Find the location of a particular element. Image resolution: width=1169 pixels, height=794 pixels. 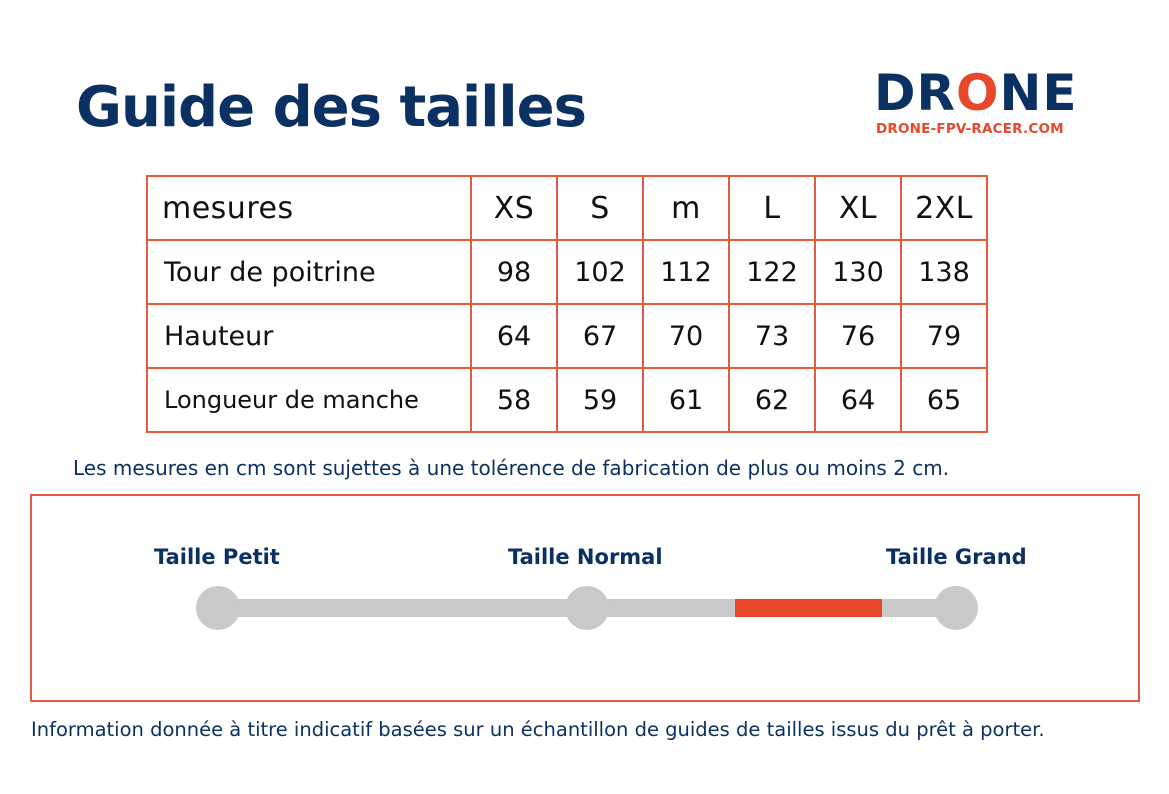

logo-wordmark: DRONE is located at coordinates (976, 93).